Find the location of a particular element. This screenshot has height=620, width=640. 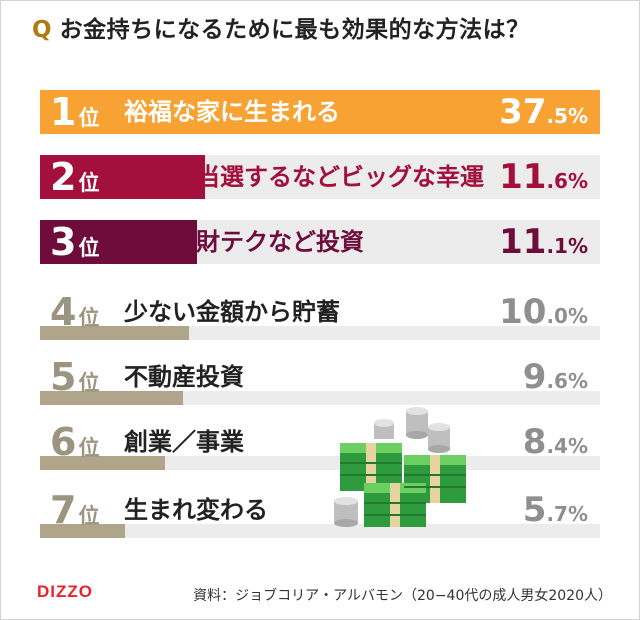

rank-label: 4位 is located at coordinates (74, 312).